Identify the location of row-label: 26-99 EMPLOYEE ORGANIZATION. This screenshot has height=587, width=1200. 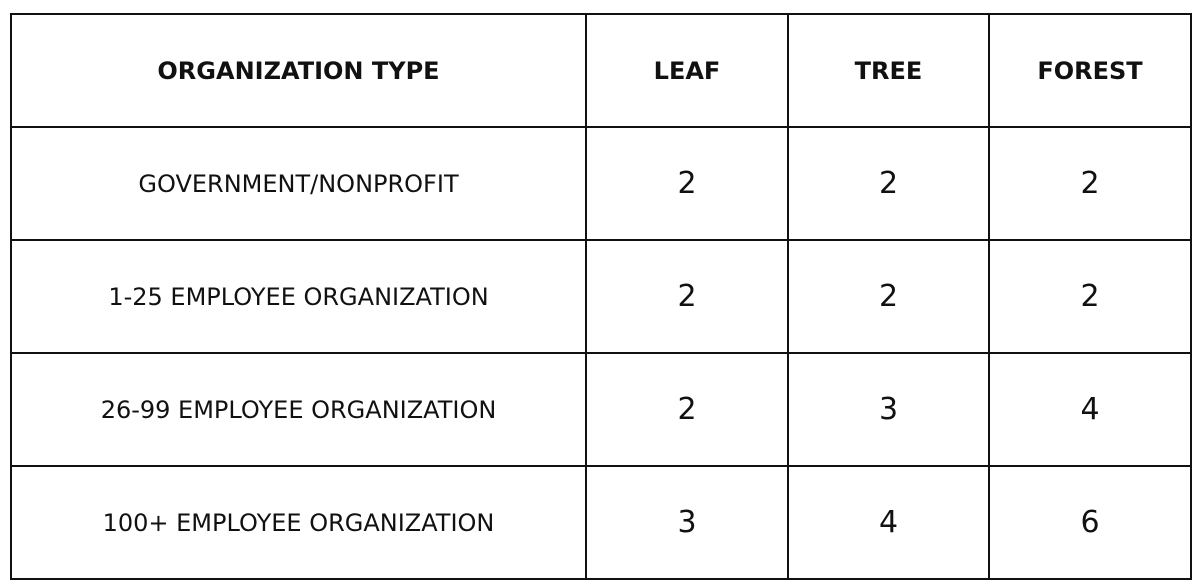
(298, 409).